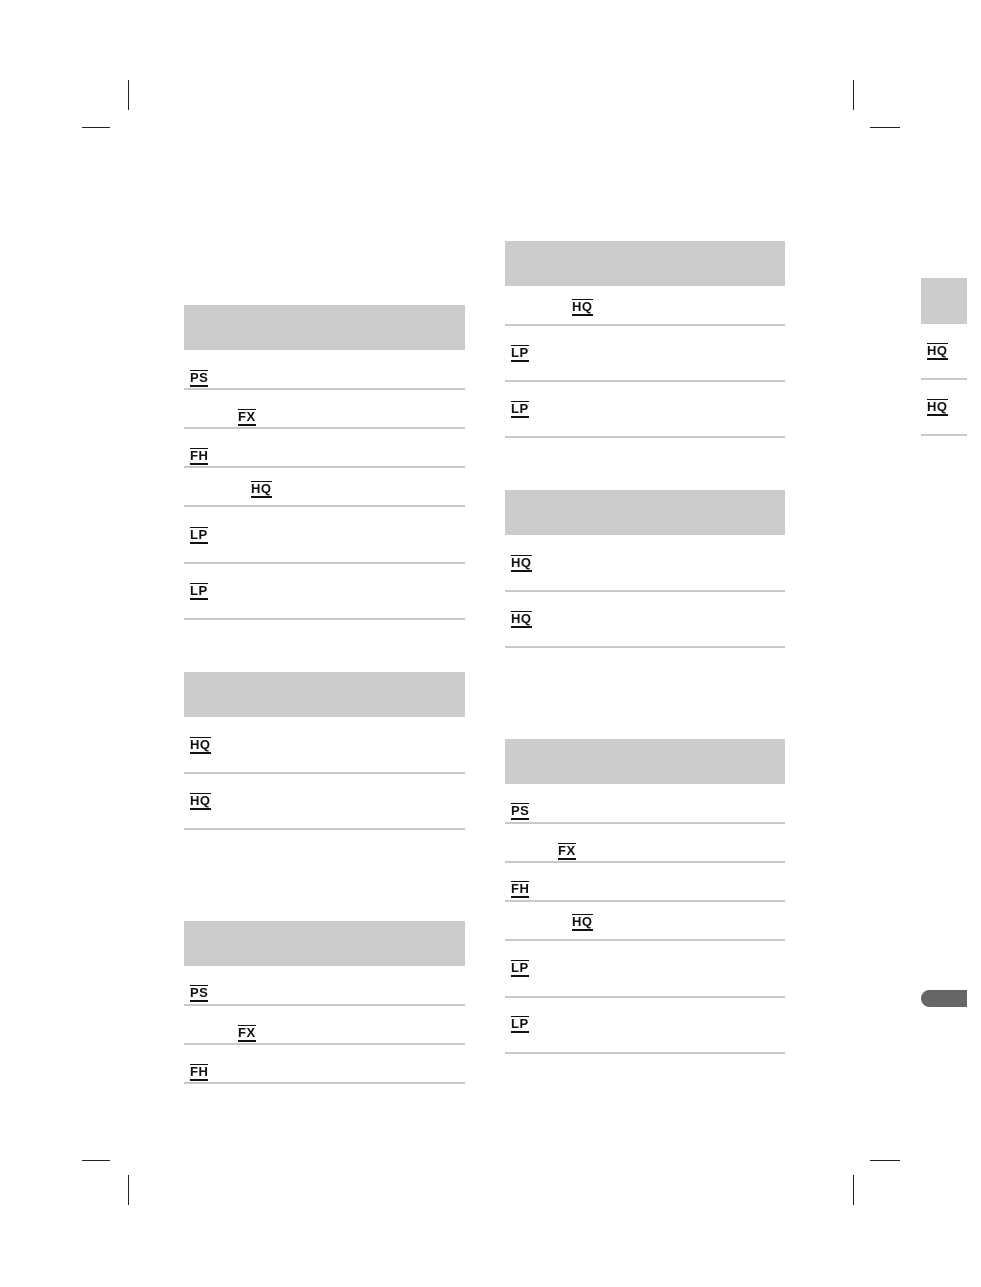 The height and width of the screenshot is (1287, 981). Describe the element at coordinates (944, 998) in the screenshot. I see `page-tab-marker` at that location.